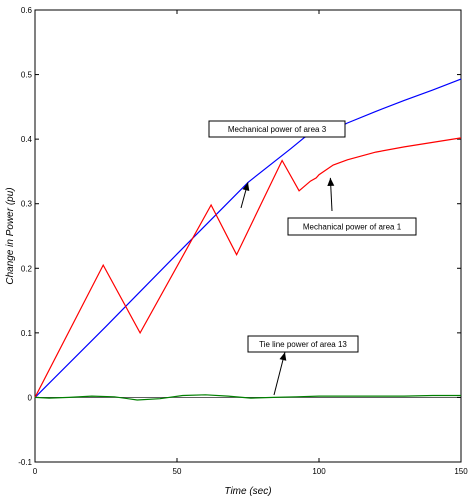 The image size is (469, 502). I want to click on y-tick-label: -0.1, so click(25, 462).